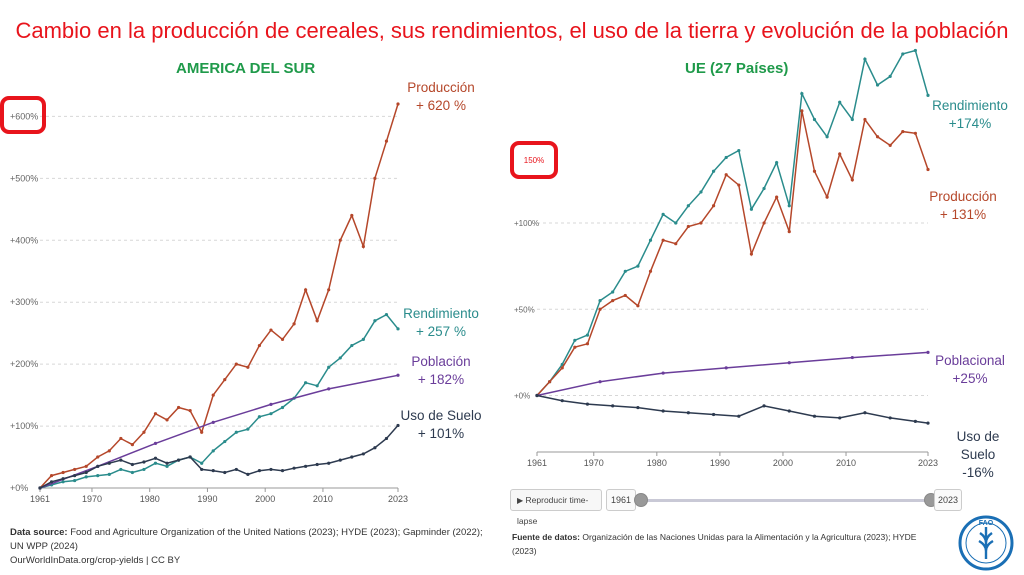  Describe the element at coordinates (978, 454) in the screenshot. I see `series-label: Suelo` at that location.